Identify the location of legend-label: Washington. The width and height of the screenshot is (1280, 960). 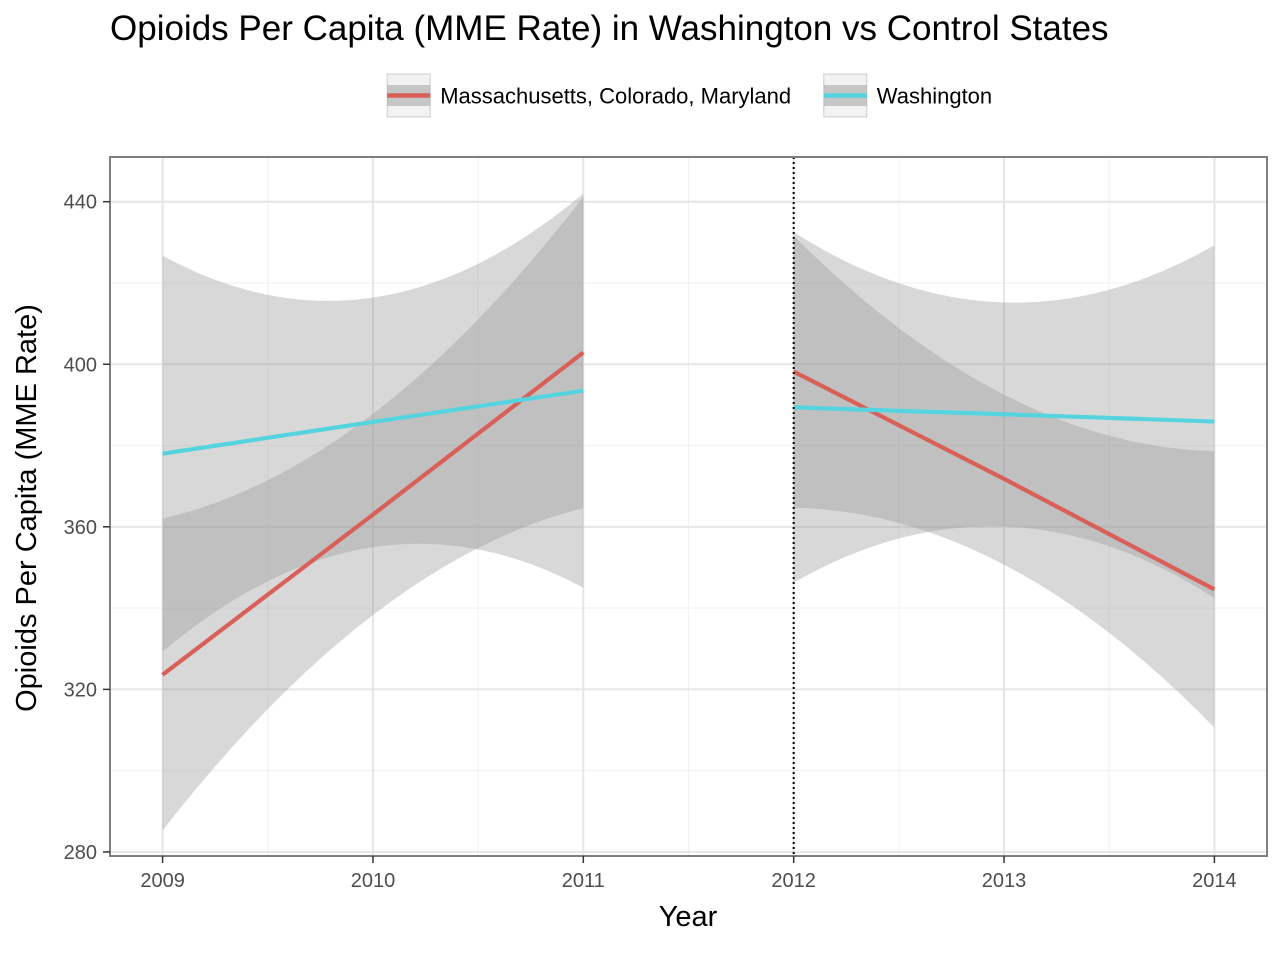
(934, 96).